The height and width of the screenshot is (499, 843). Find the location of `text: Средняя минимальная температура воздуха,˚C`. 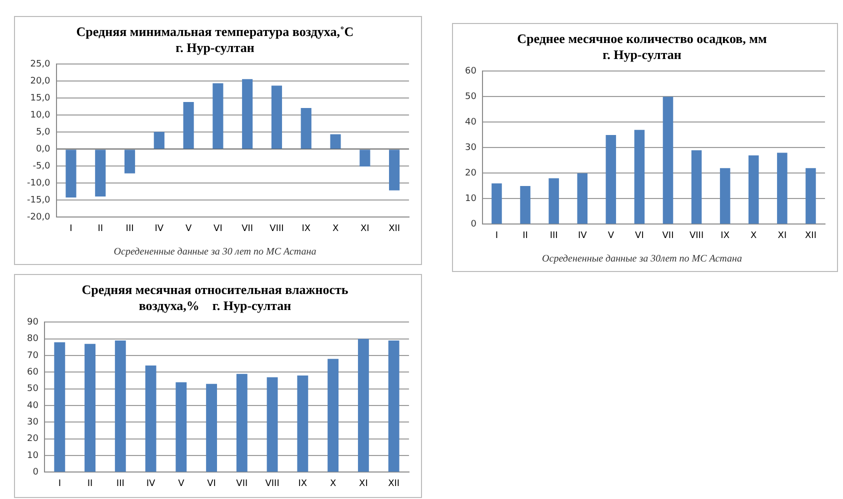

text: Средняя минимальная температура воздуха,˚C is located at coordinates (215, 32).